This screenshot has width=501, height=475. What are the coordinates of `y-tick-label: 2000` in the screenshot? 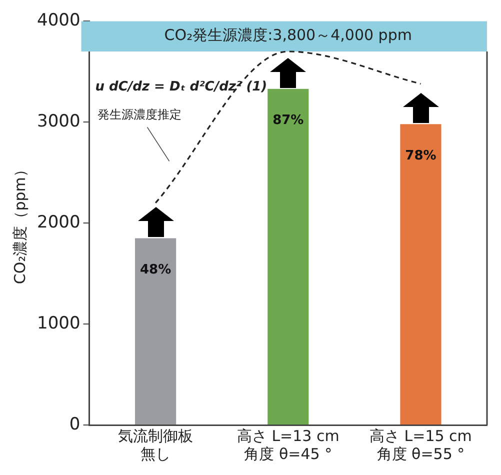 It's located at (58, 222).